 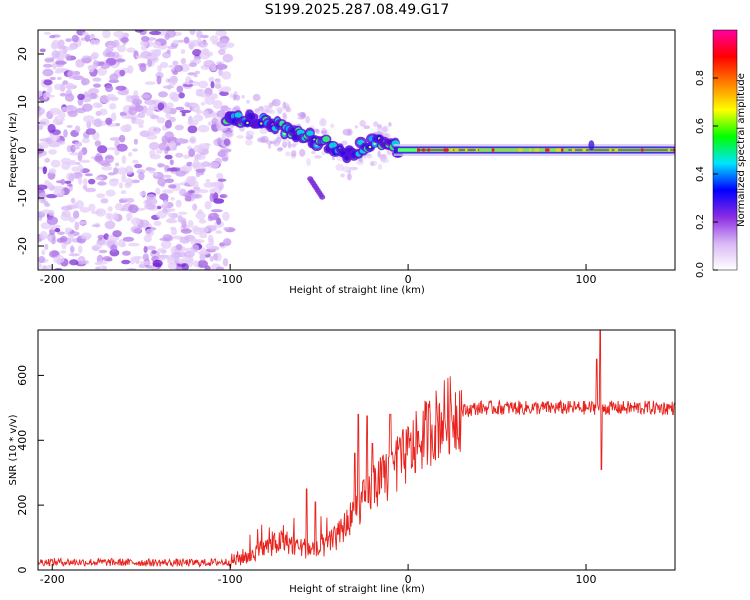 I want to click on snr-y-label: SNR (10 * v/v), so click(x=13, y=449).